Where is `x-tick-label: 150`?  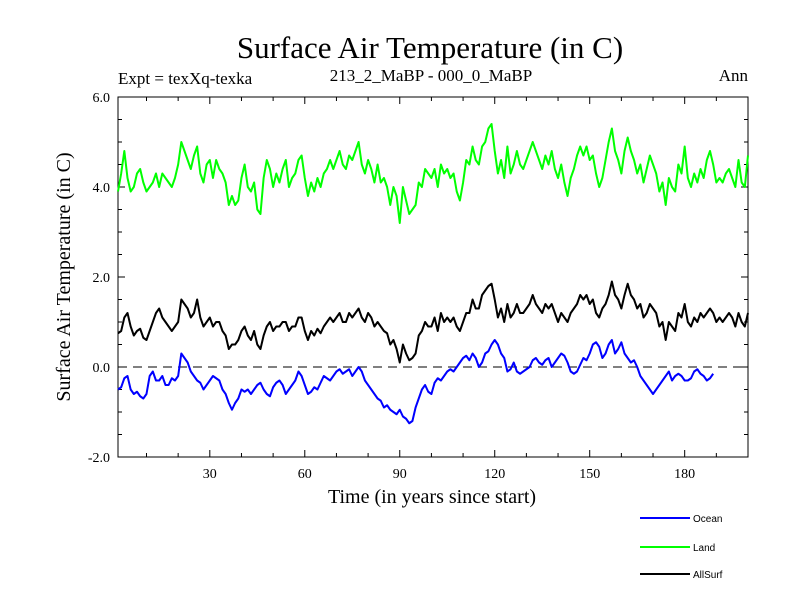 x-tick-label: 150 is located at coordinates (589, 474).